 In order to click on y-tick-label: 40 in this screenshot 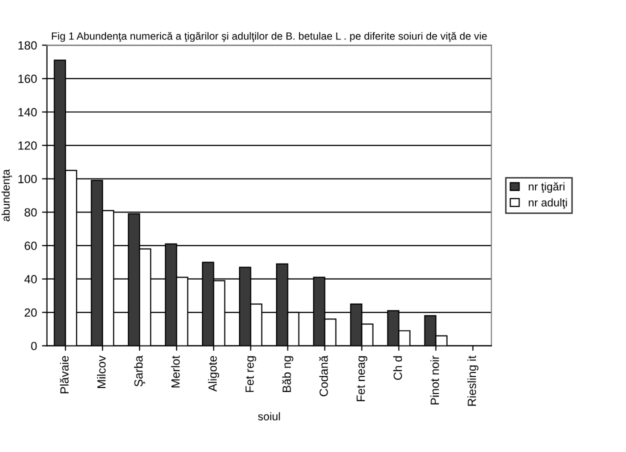, I will do `click(30, 279)`.